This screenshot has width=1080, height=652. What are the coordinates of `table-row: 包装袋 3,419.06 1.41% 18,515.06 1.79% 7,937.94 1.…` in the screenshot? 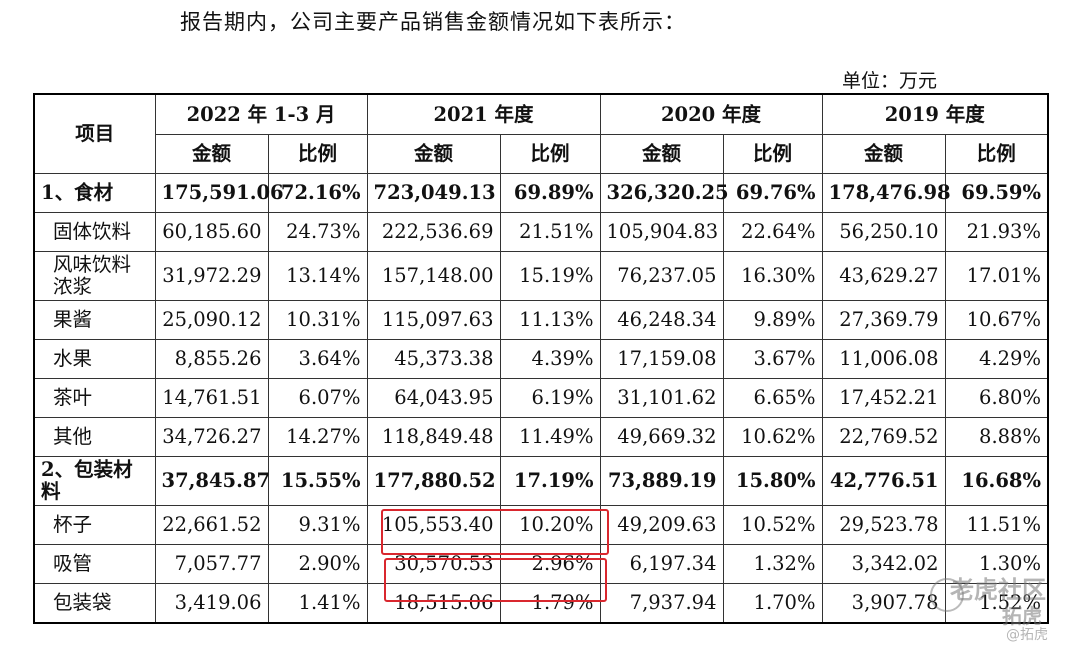 It's located at (541, 603).